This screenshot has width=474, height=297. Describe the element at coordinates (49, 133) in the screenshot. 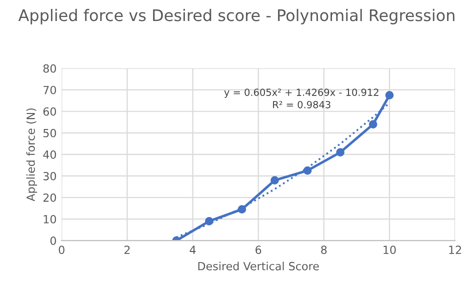

I see `y-tick-label: 50` at that location.